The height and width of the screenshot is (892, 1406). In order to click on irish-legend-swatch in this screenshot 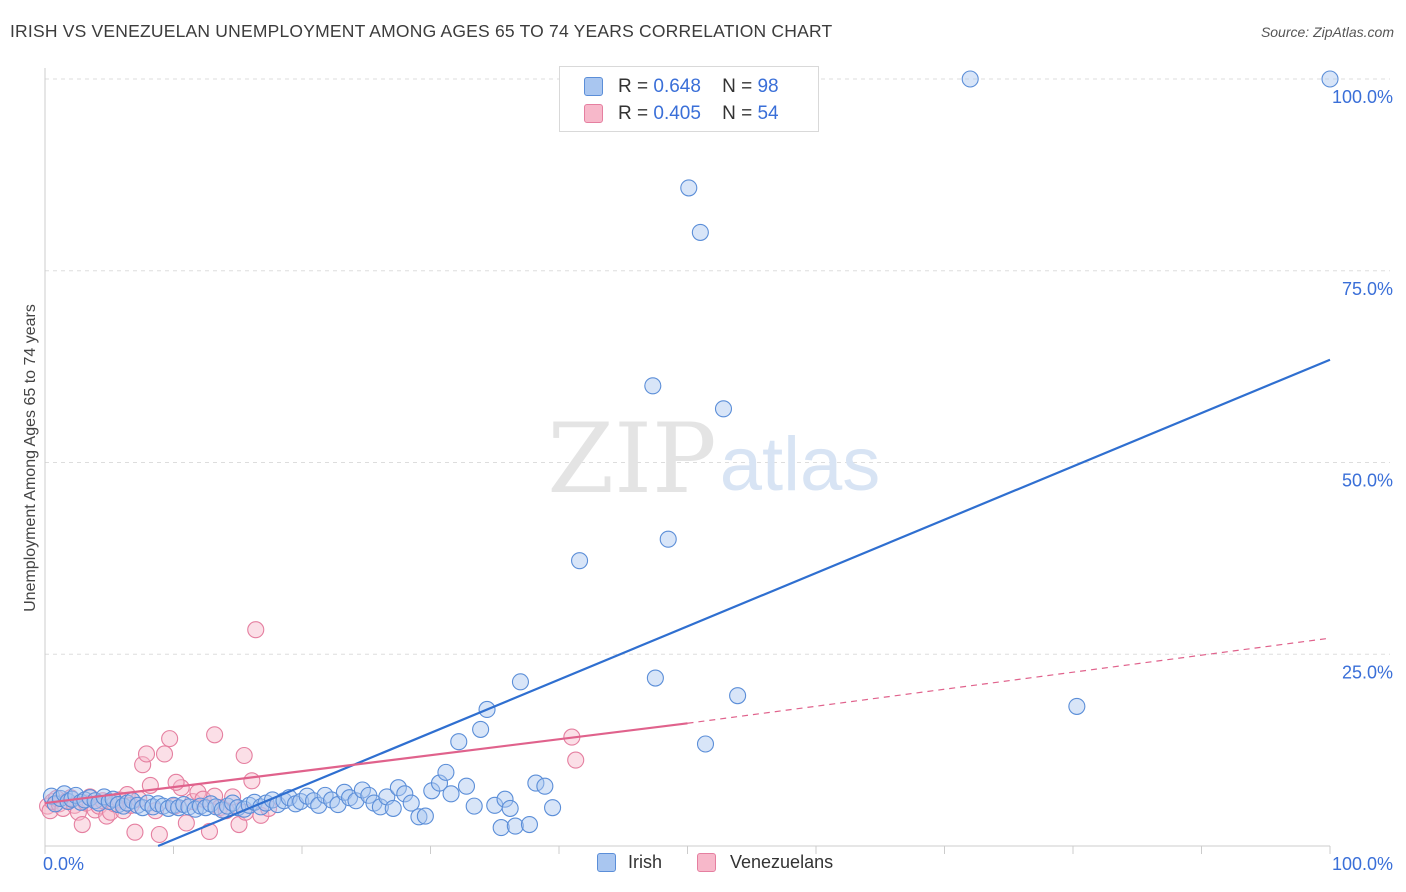, I will do `click(606, 862)`.